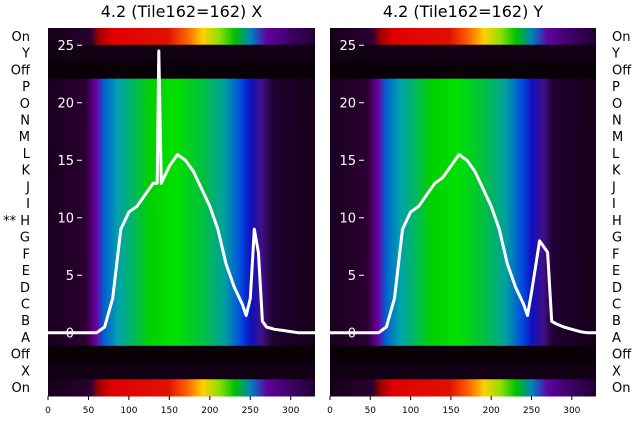 Image resolution: width=640 pixels, height=440 pixels. What do you see at coordinates (27, 154) in the screenshot?
I see `row-label: L` at bounding box center [27, 154].